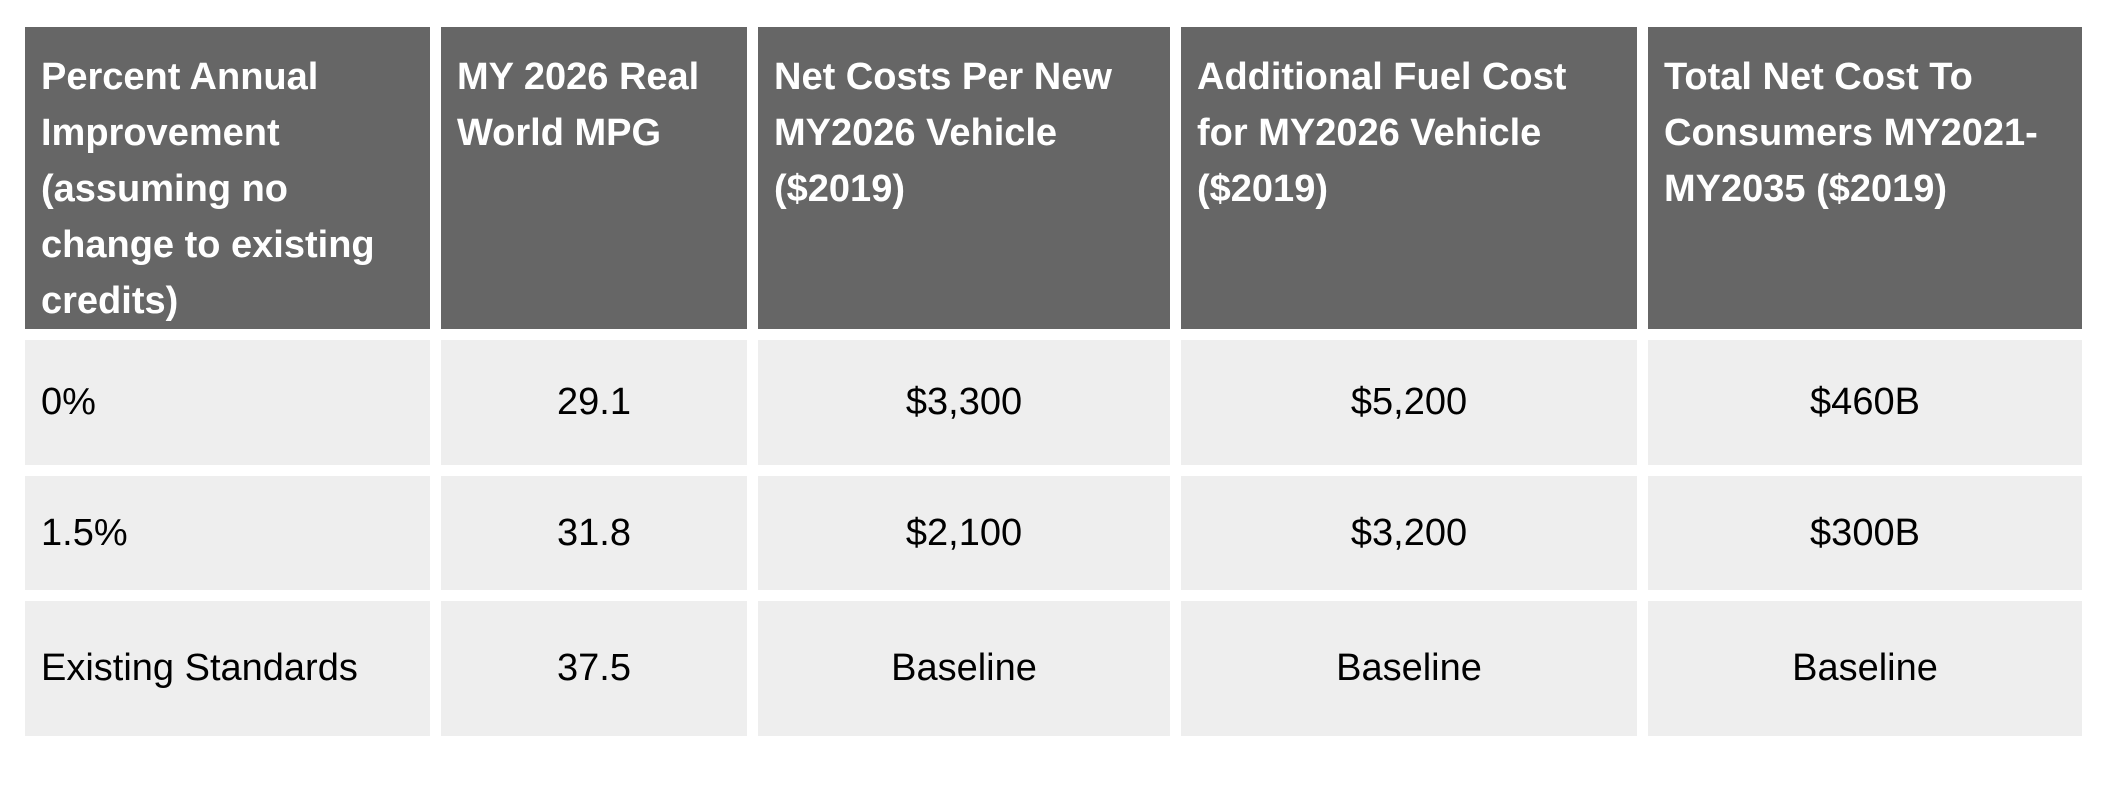 This screenshot has height=796, width=2106. What do you see at coordinates (1409, 533) in the screenshot?
I see `cell-additional-fuel-cost: $3,200` at bounding box center [1409, 533].